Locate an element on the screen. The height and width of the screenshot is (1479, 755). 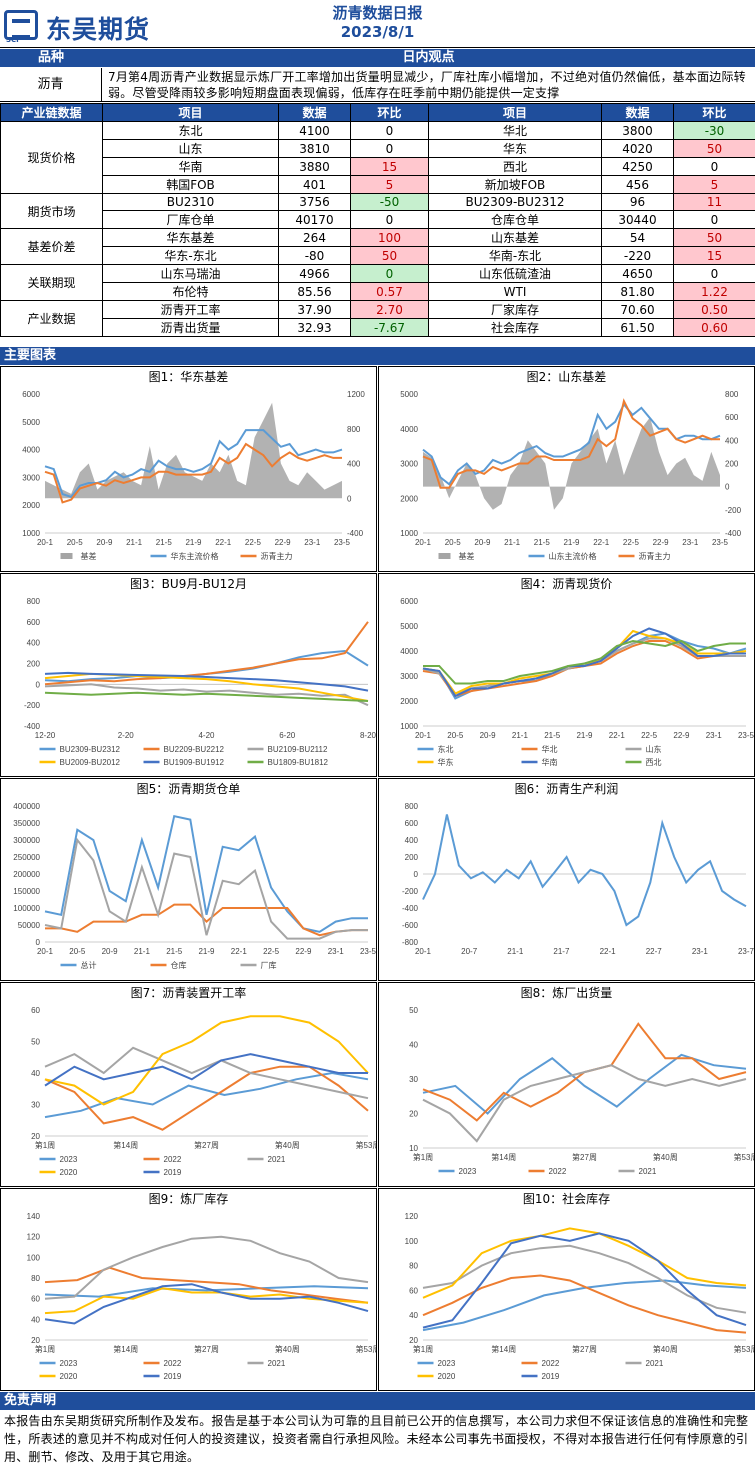
value-cell: 3810 is located at coordinates (314, 148).